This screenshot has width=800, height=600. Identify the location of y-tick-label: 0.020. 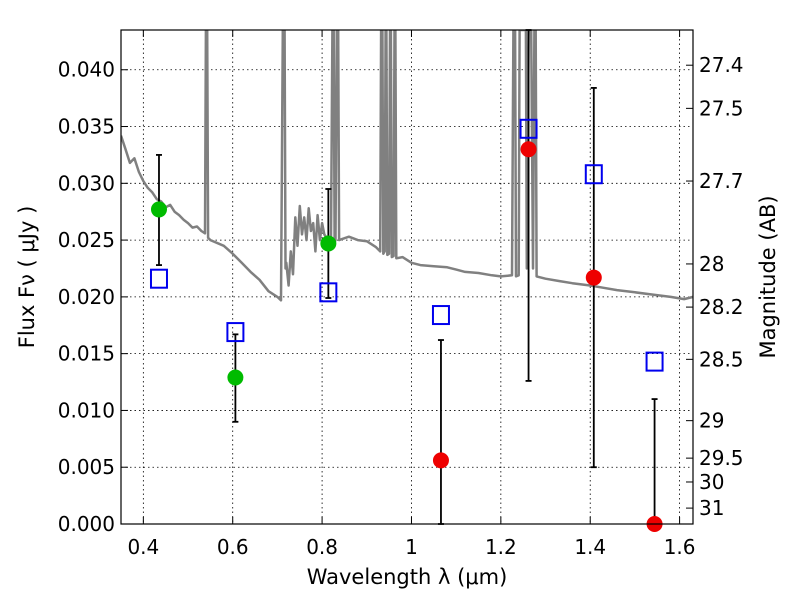
(86, 297).